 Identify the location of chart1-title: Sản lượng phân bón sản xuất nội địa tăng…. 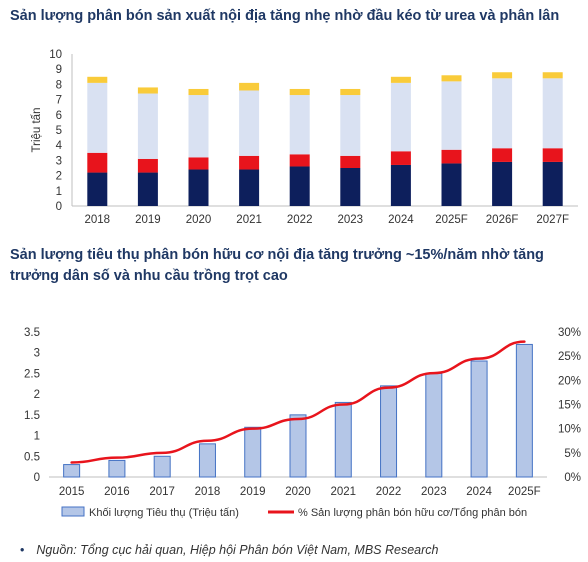
(285, 16).